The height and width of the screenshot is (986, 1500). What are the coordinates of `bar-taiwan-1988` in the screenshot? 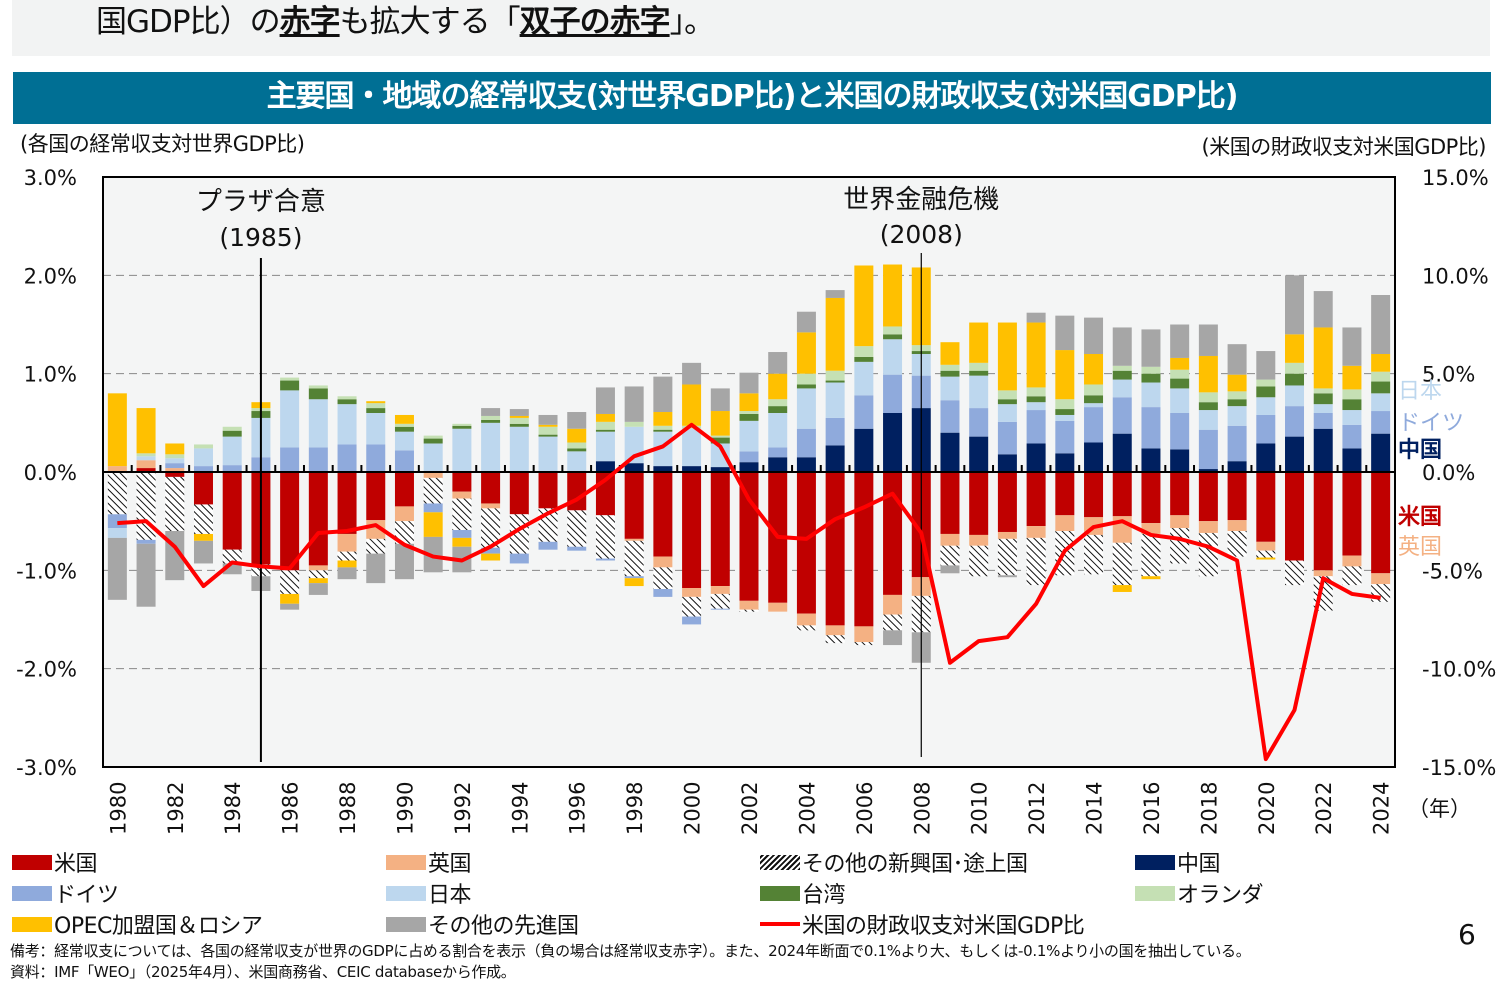 It's located at (347, 402).